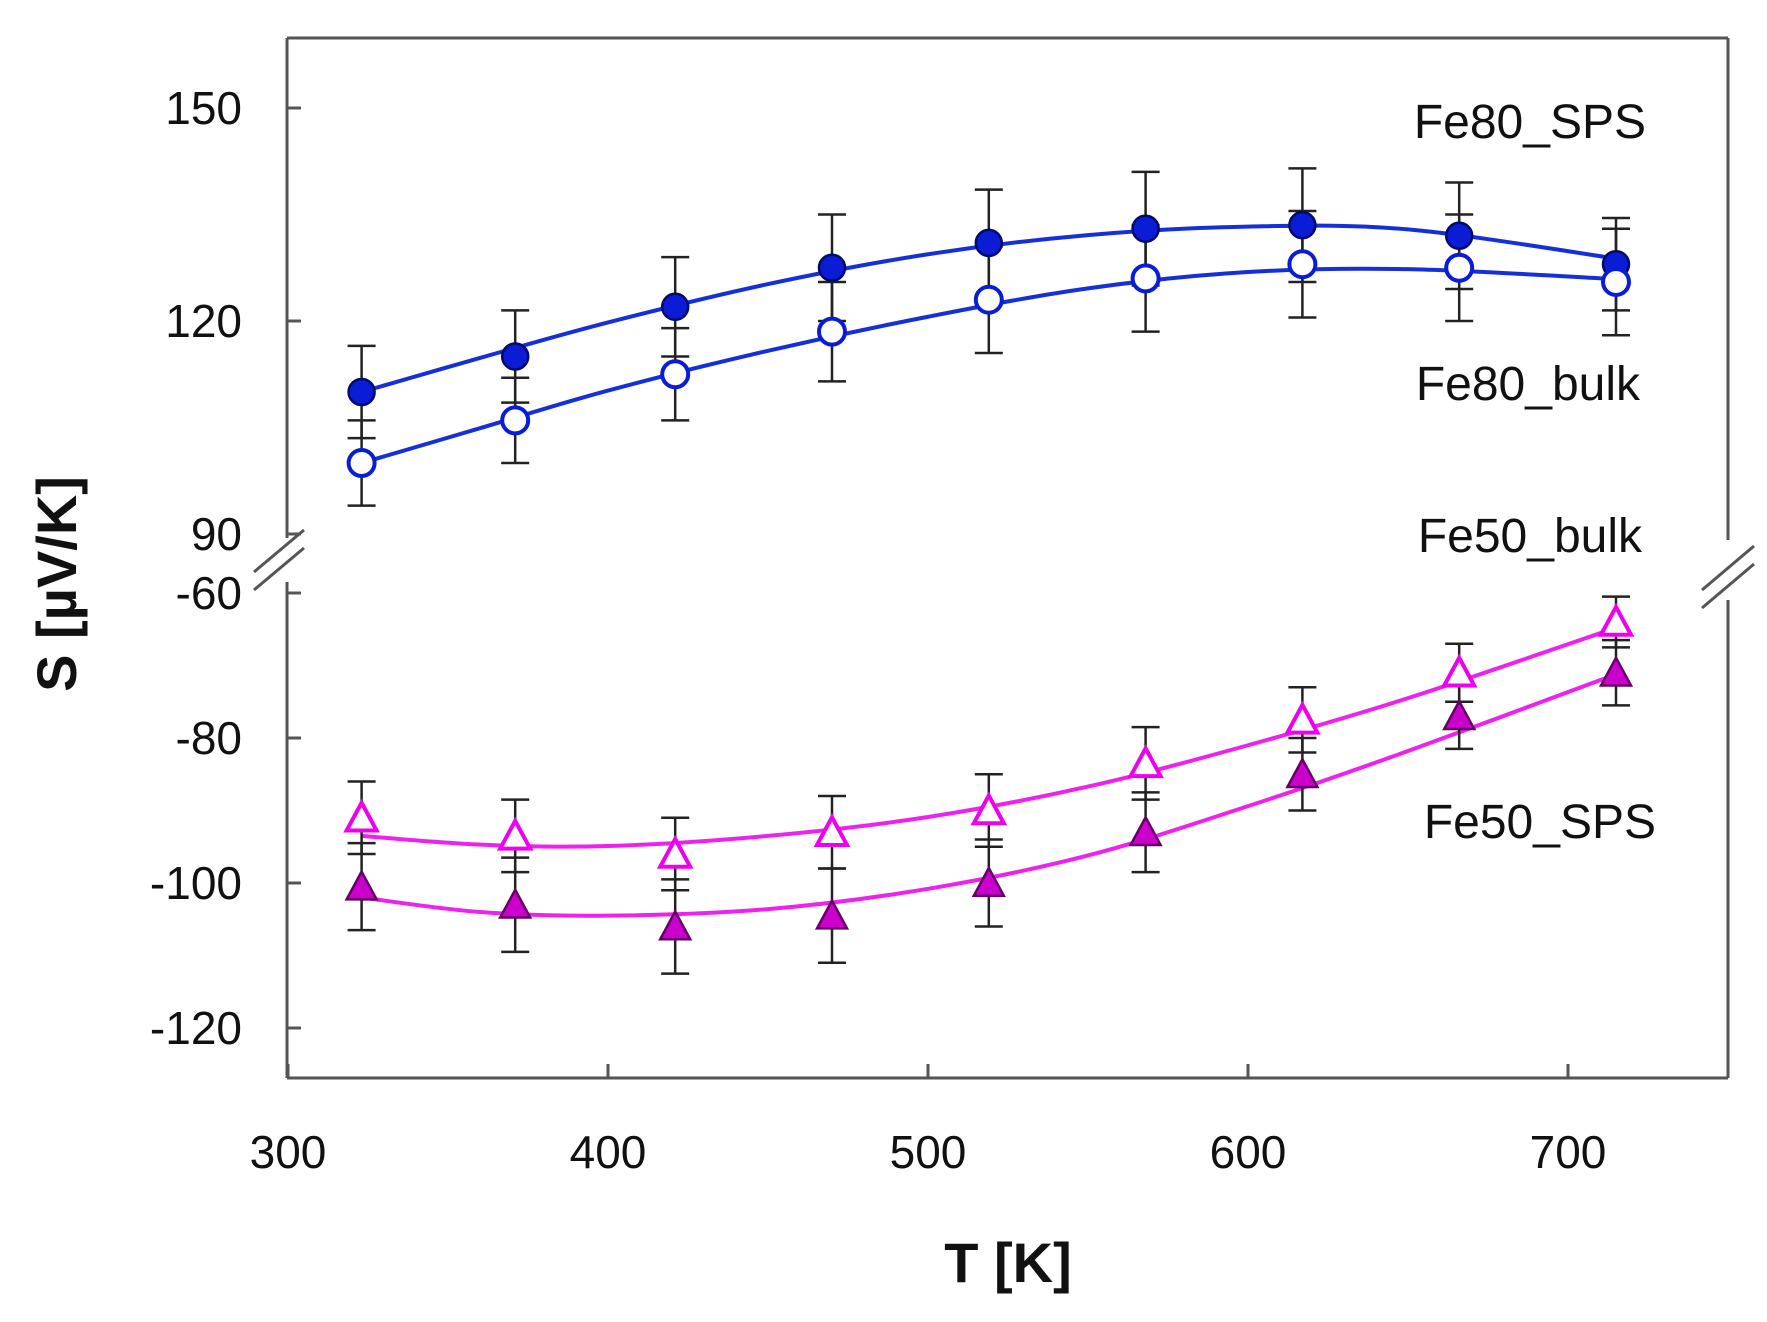 Image resolution: width=1767 pixels, height=1322 pixels. I want to click on y-tick-label: -80, so click(209, 738).